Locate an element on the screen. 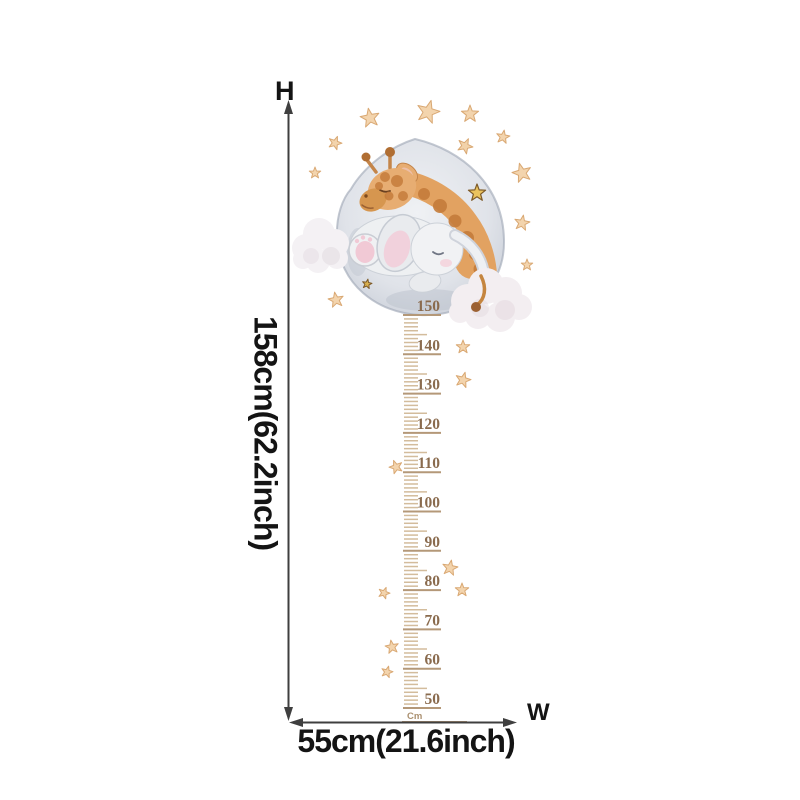 Image resolution: width=800 pixels, height=800 pixels. ruler-number: 140 is located at coordinates (429, 345).